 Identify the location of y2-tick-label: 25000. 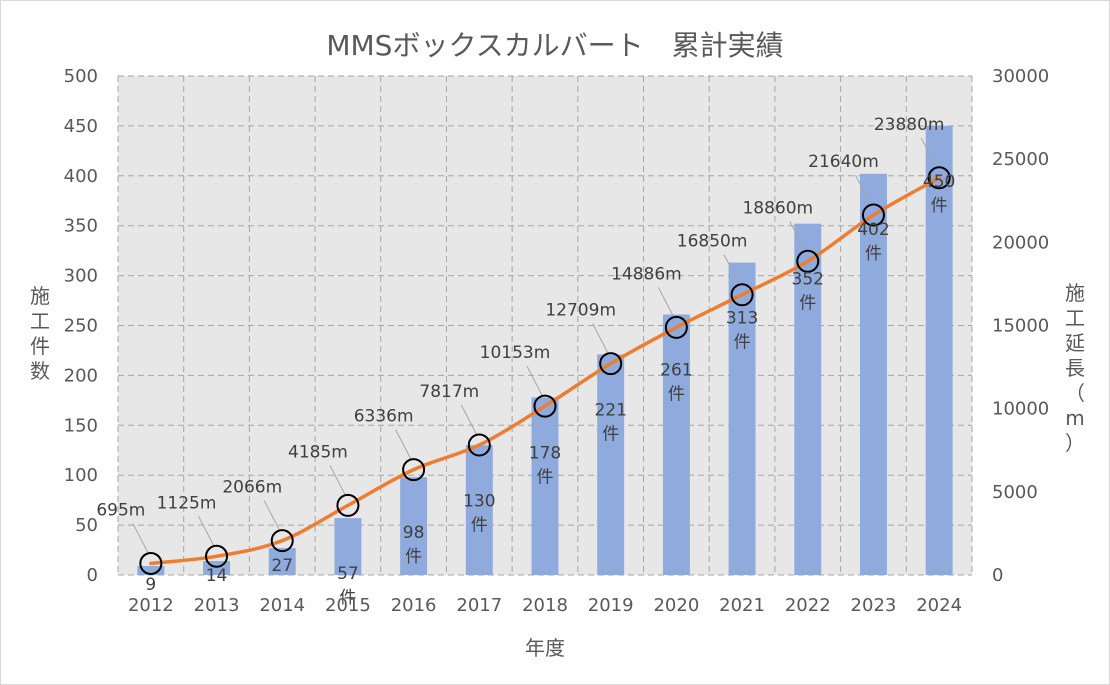
(1020, 159).